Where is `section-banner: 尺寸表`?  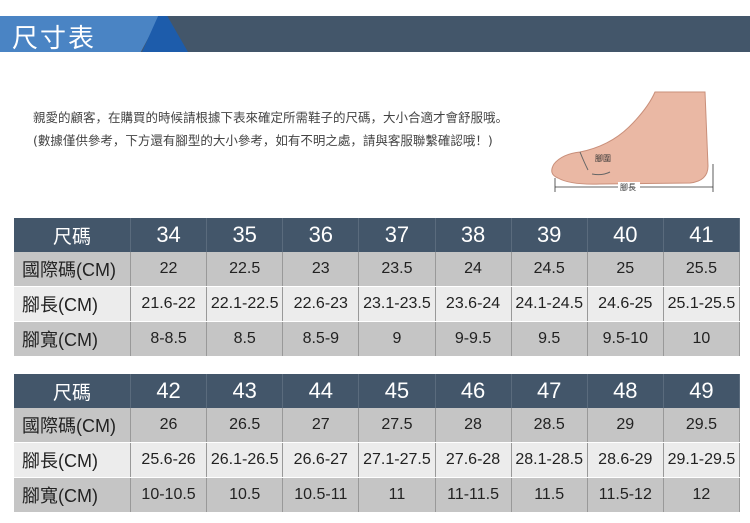
section-banner: 尺寸表 is located at coordinates (375, 35).